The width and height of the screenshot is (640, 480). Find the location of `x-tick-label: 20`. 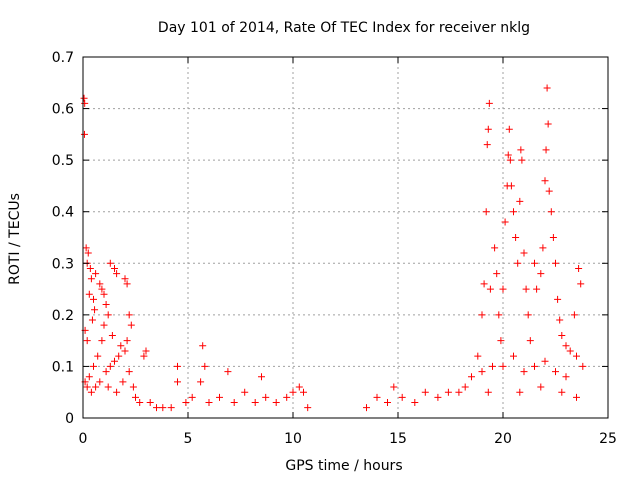

x-tick-label: 20 is located at coordinates (503, 439).